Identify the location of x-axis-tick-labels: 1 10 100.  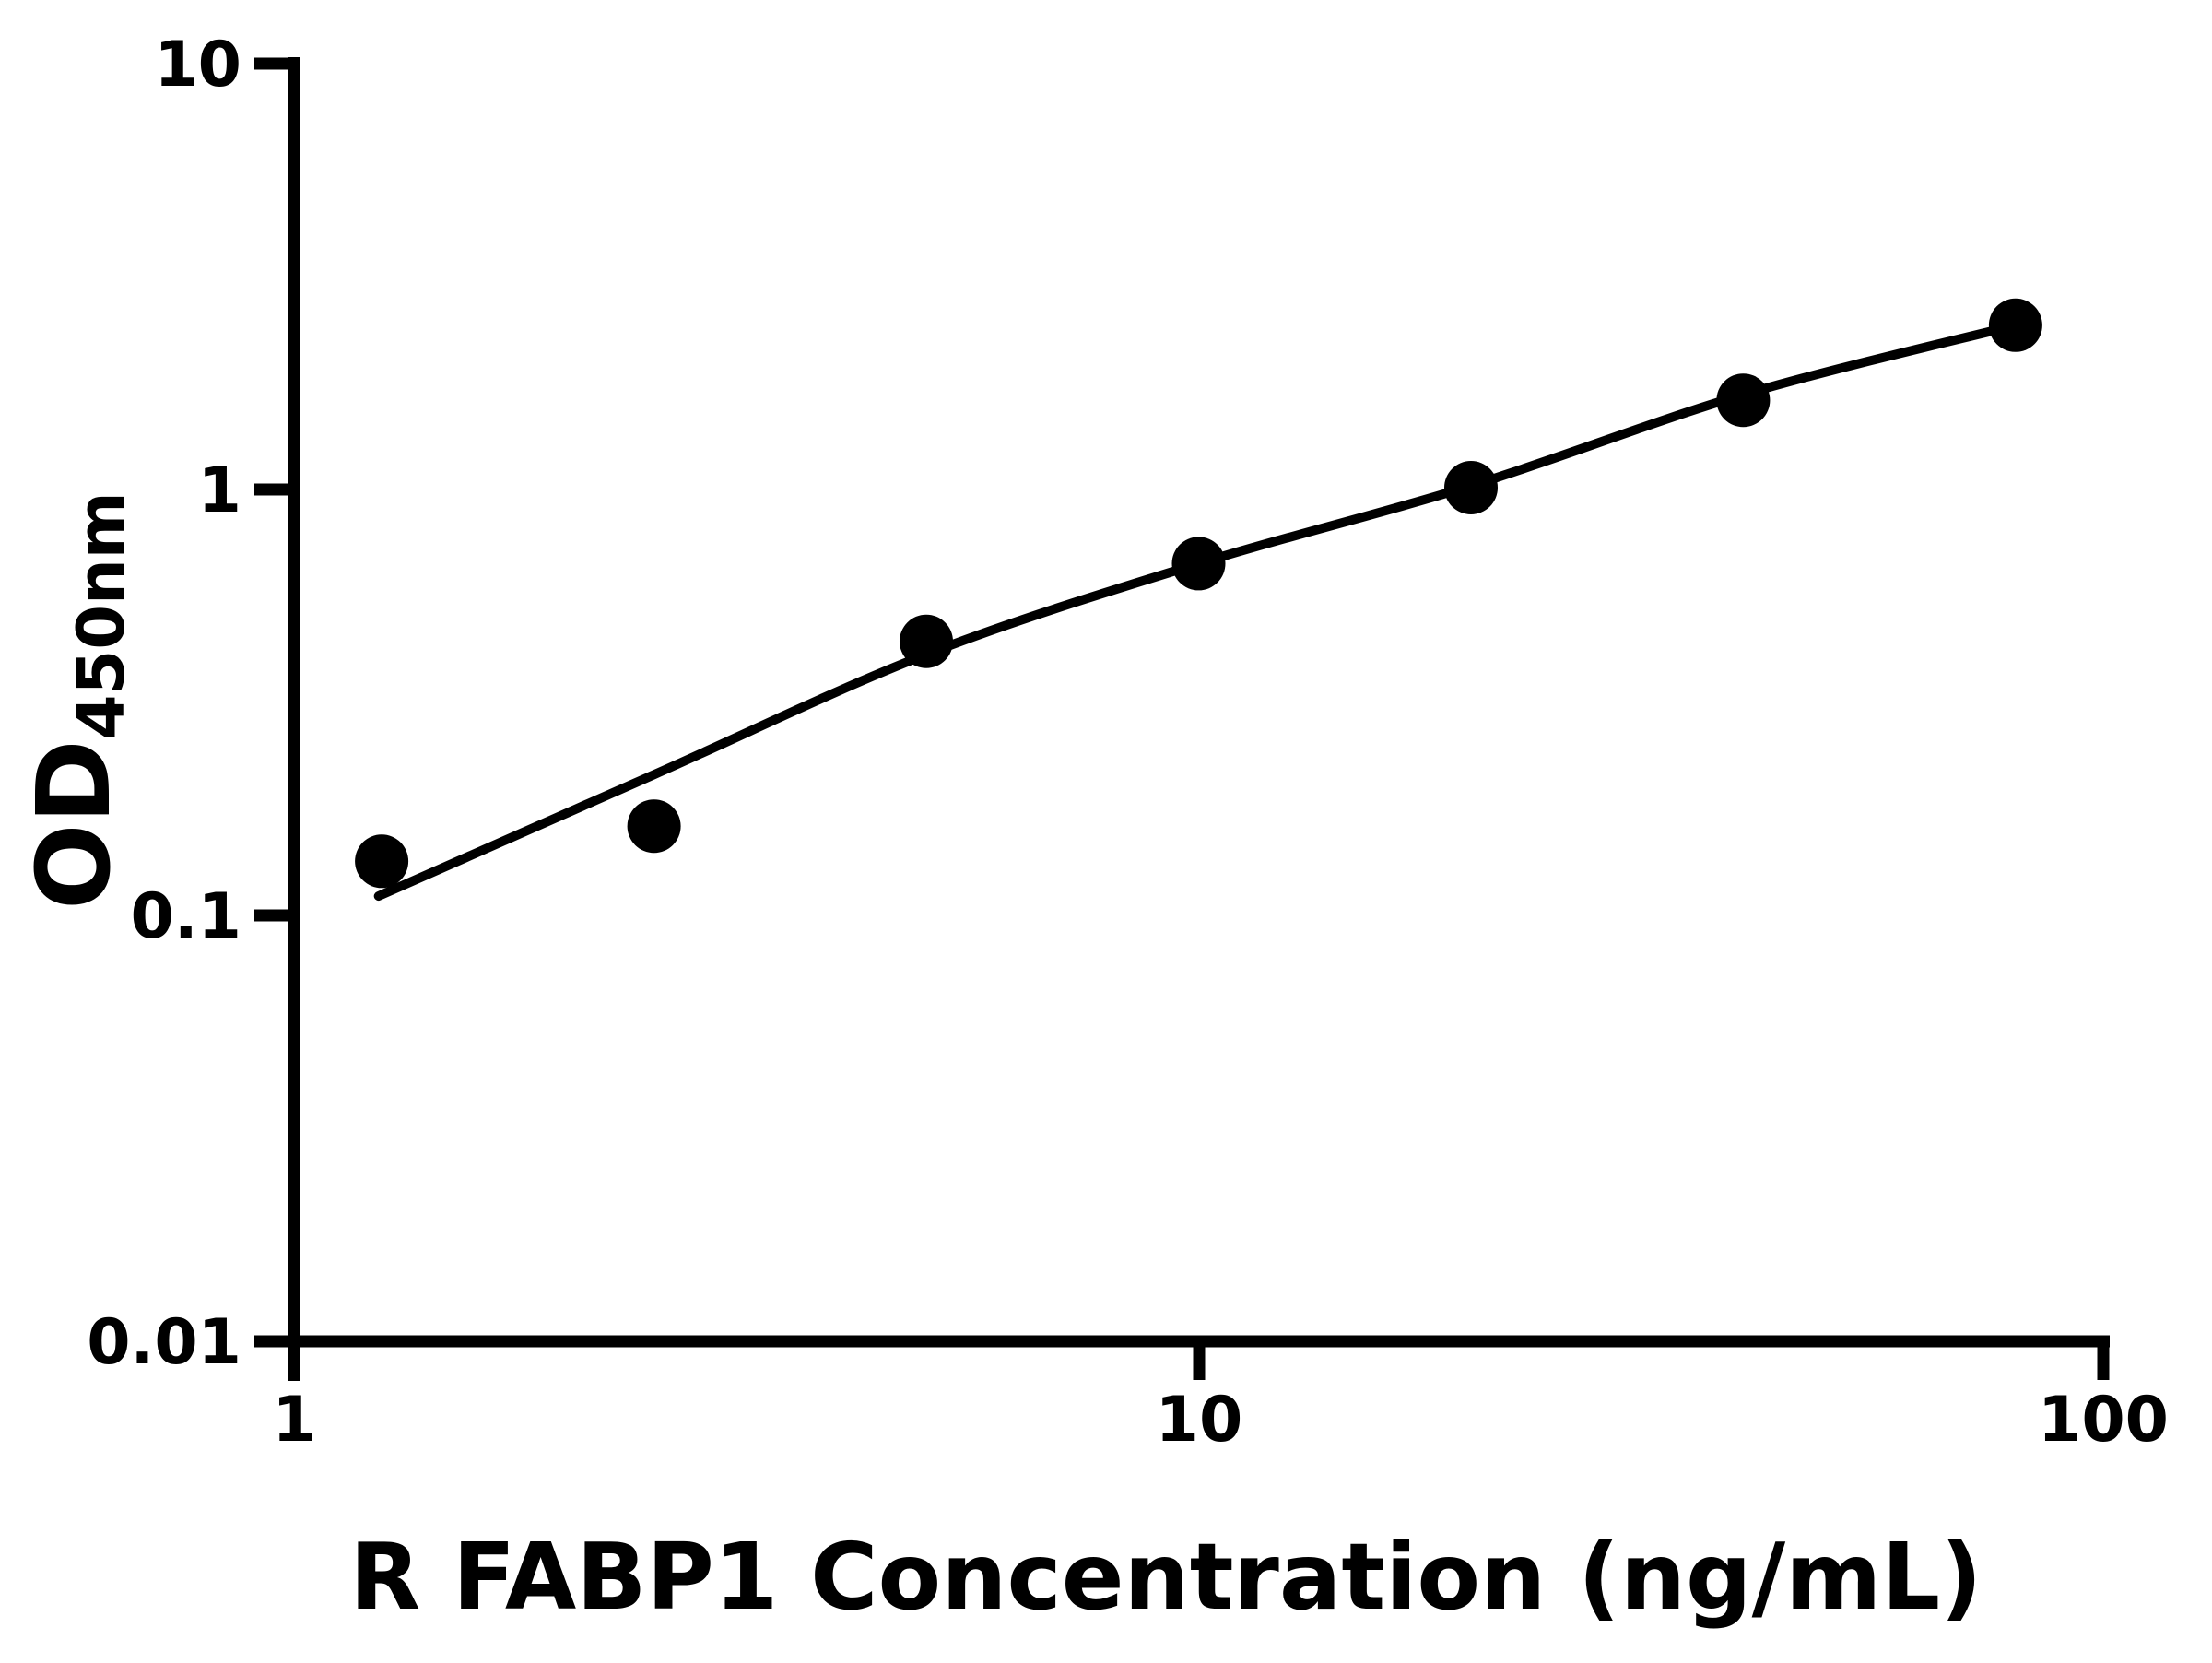
(1220, 1420).